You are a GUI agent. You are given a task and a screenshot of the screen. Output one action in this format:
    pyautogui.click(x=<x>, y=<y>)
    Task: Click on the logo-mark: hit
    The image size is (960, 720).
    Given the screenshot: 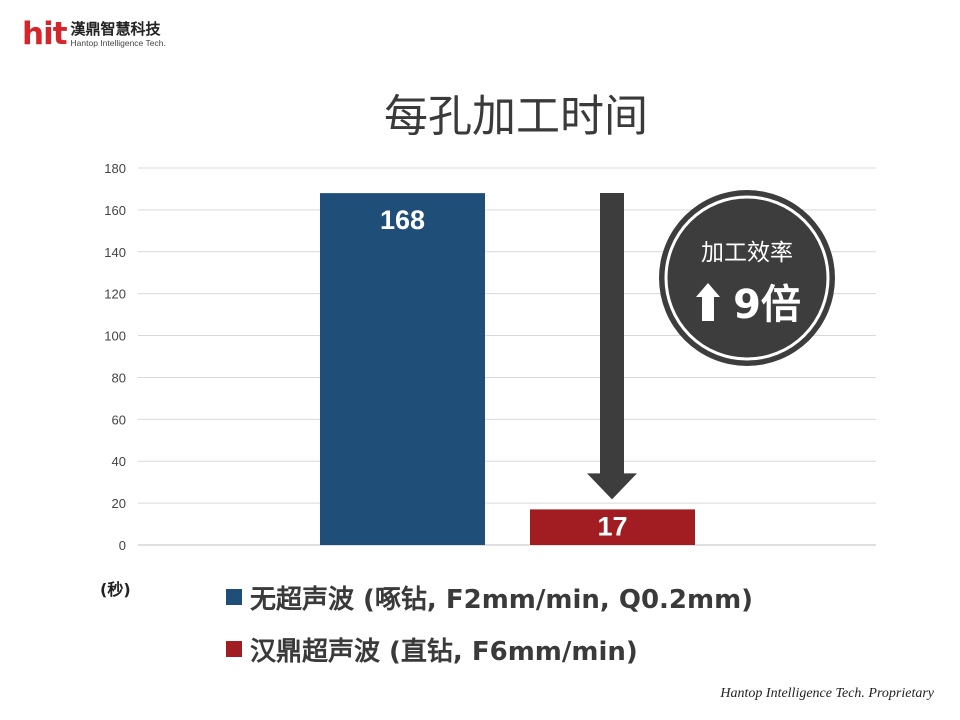 What is the action you would take?
    pyautogui.click(x=45, y=34)
    